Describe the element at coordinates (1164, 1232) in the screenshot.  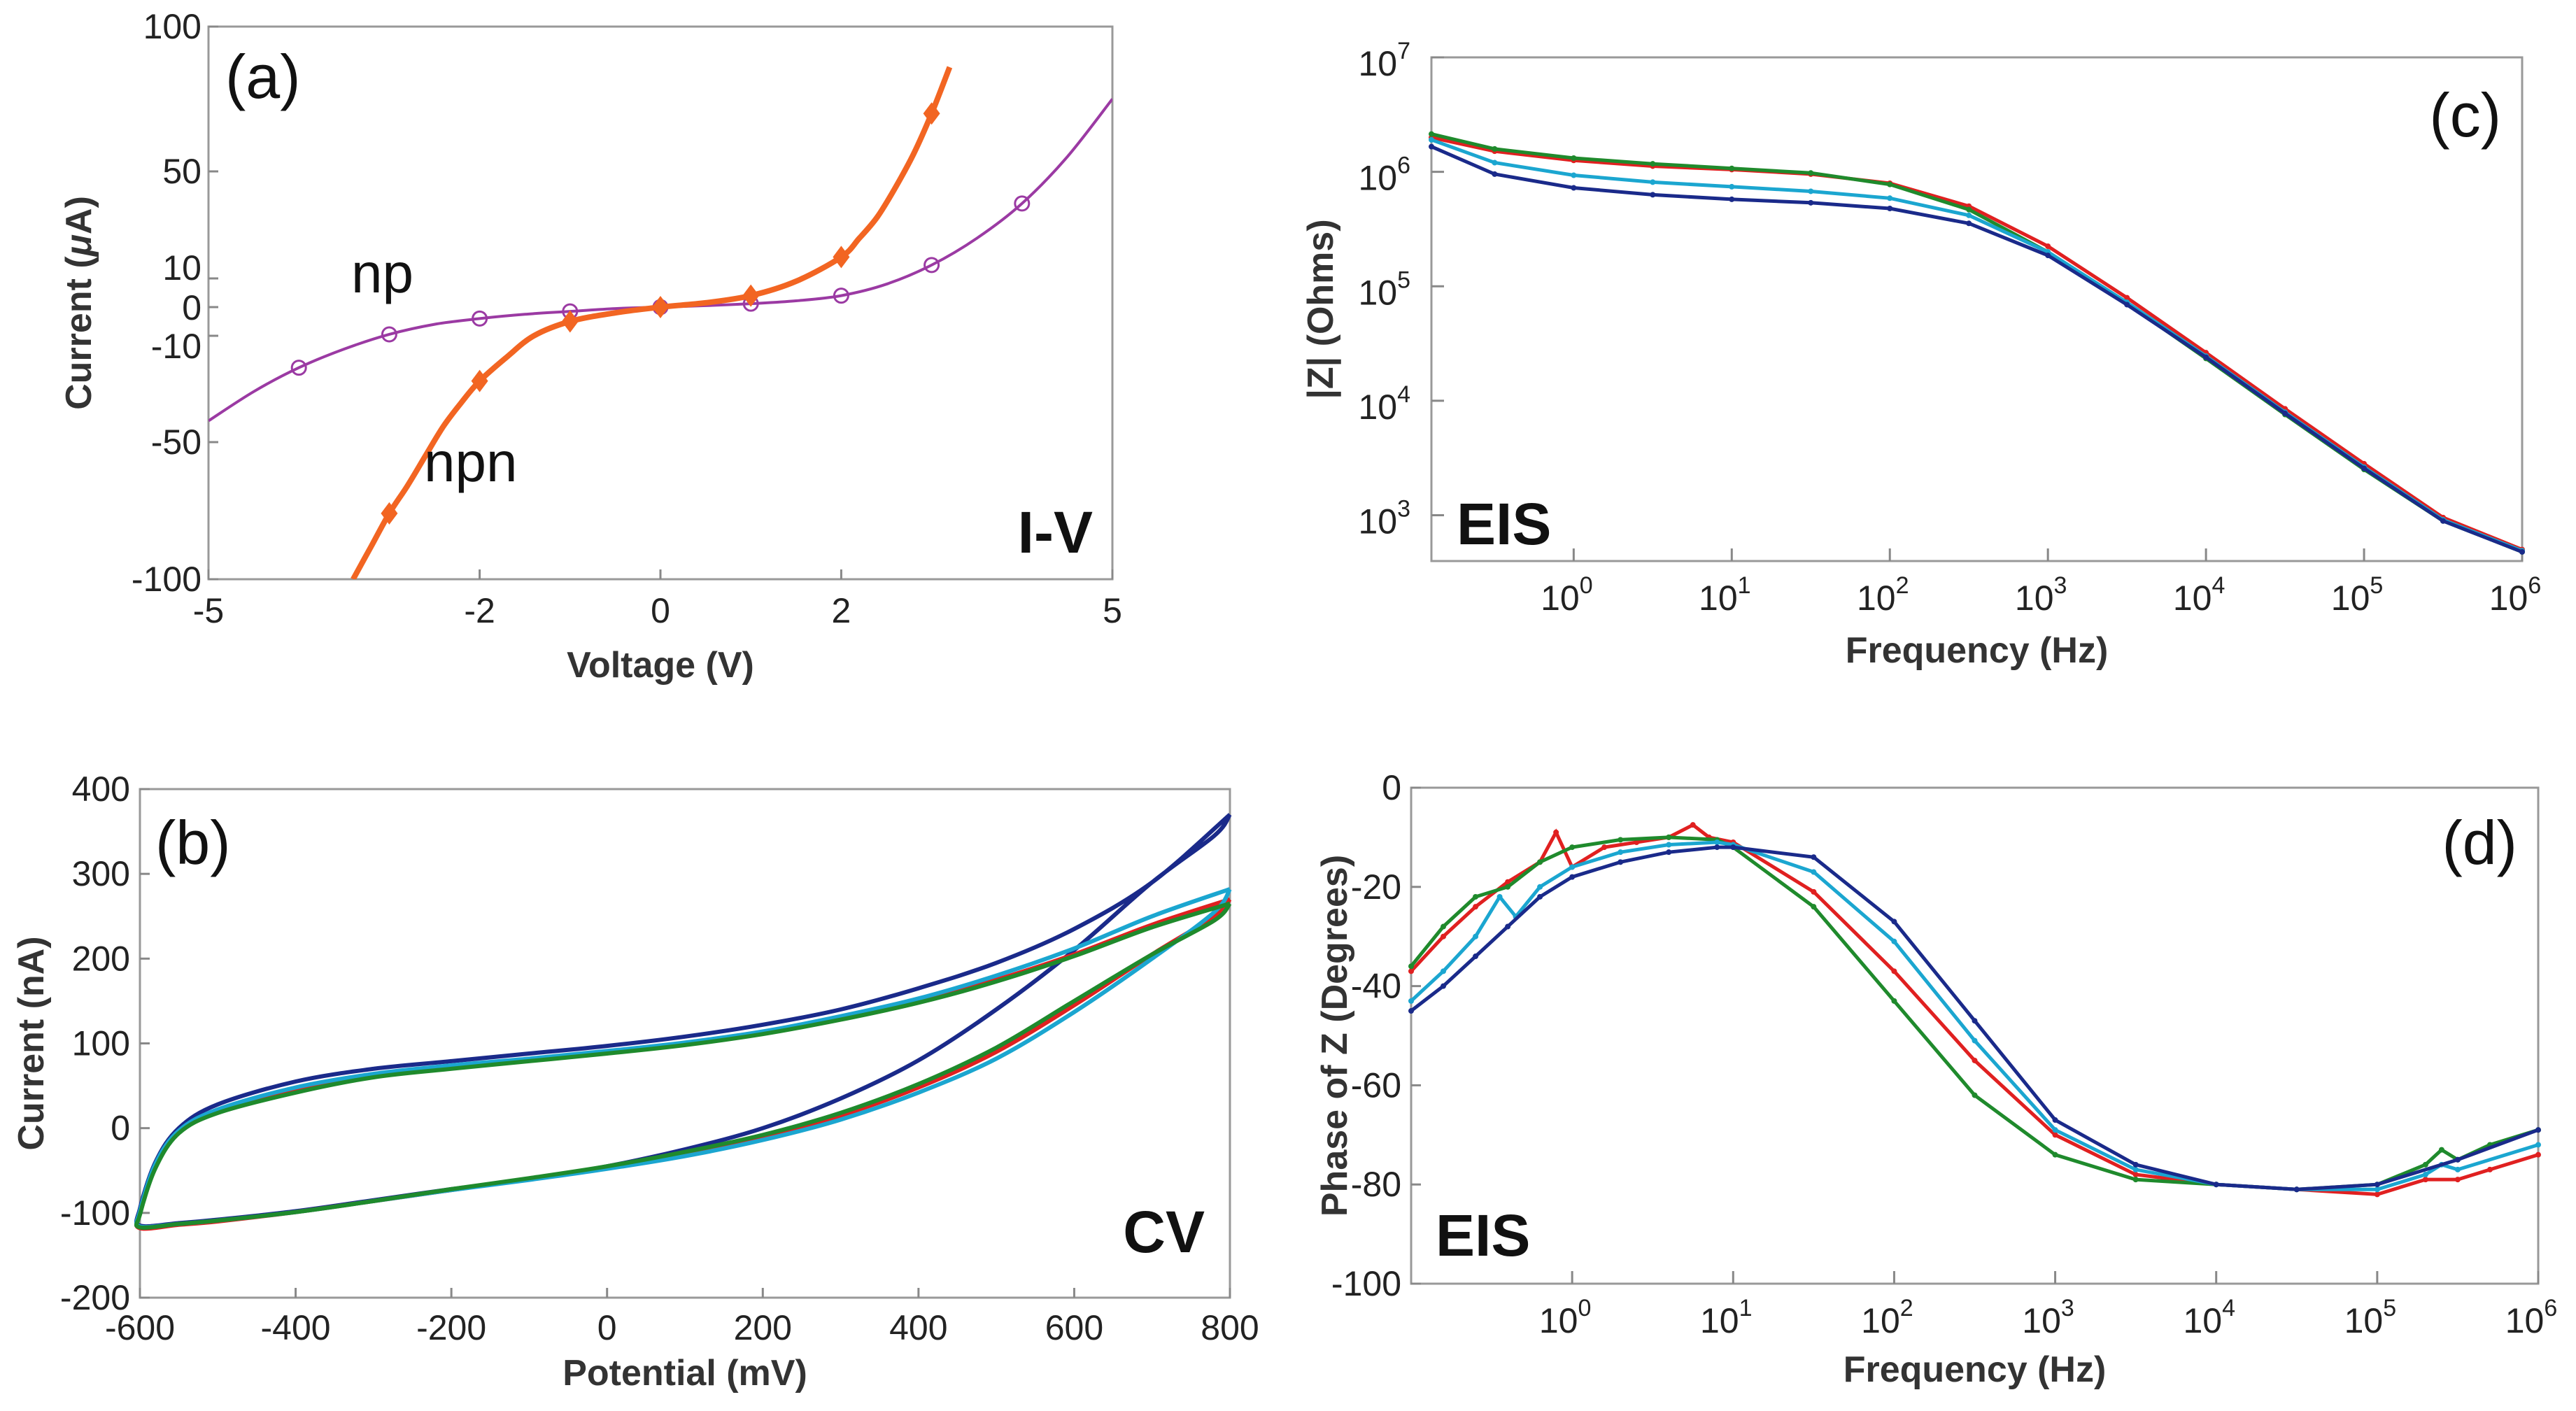
I see `annotation-cv: CV` at that location.